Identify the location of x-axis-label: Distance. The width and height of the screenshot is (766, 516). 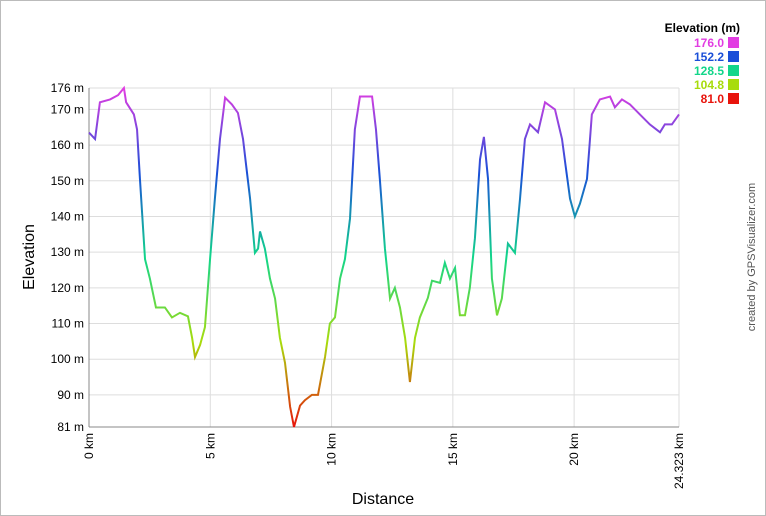
(383, 499).